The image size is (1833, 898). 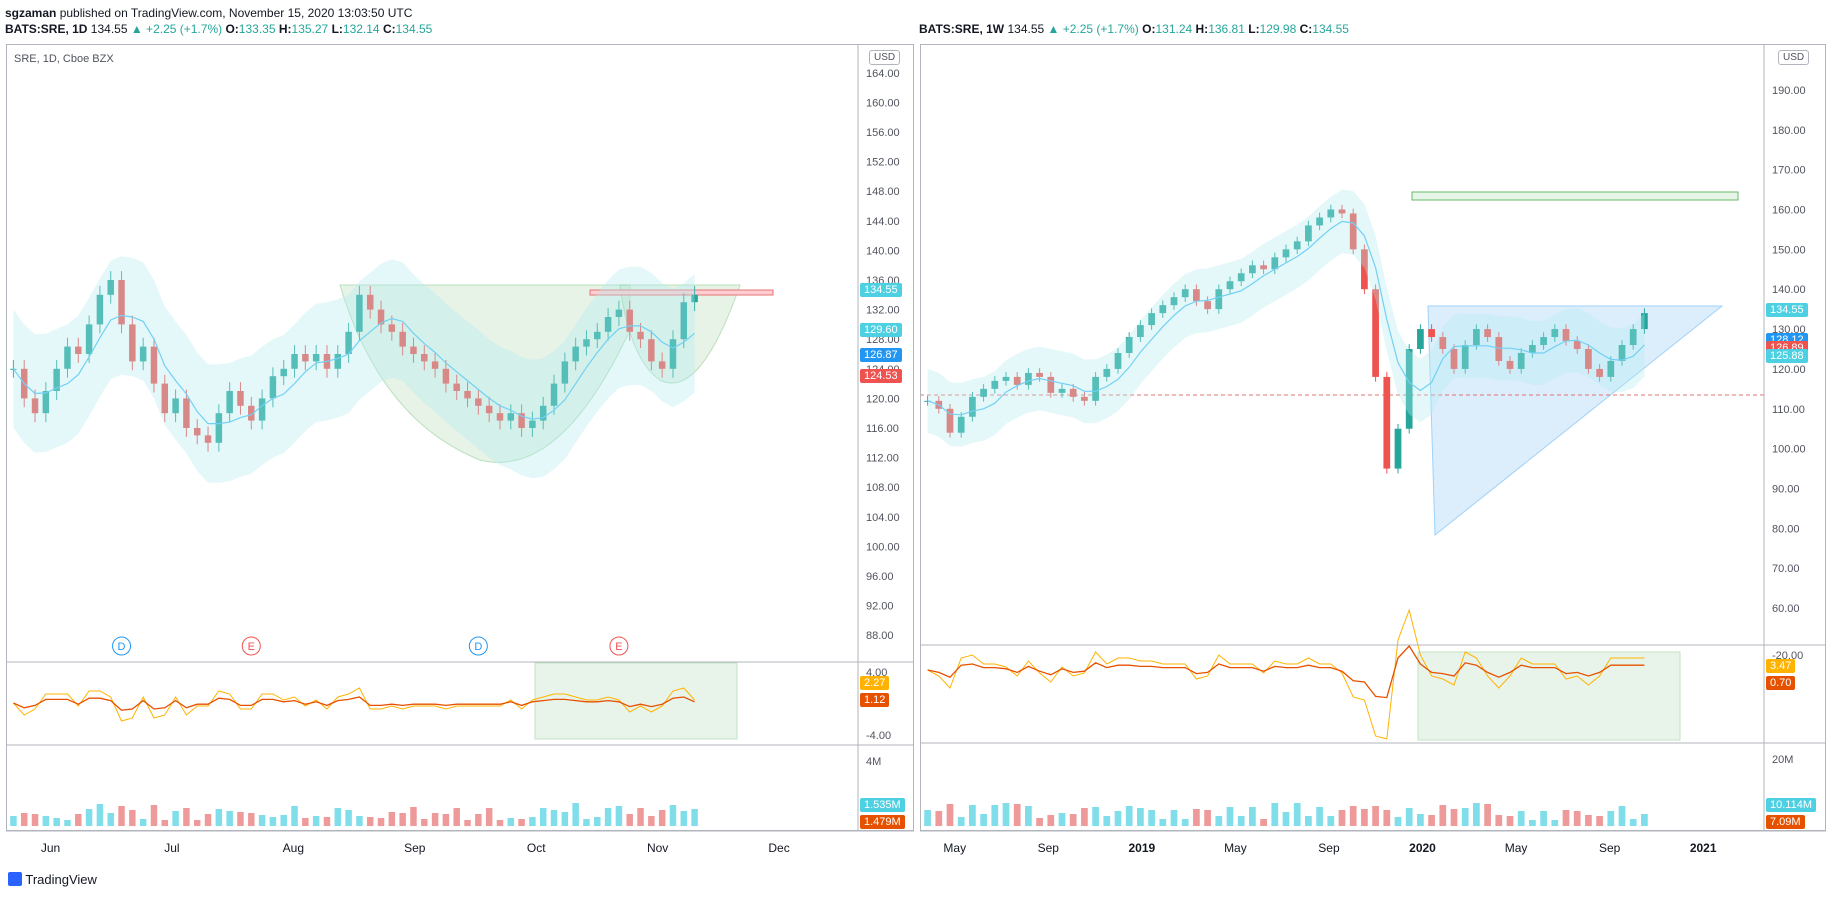 What do you see at coordinates (880, 636) in the screenshot?
I see `left-y-tick-19: 88.00` at bounding box center [880, 636].